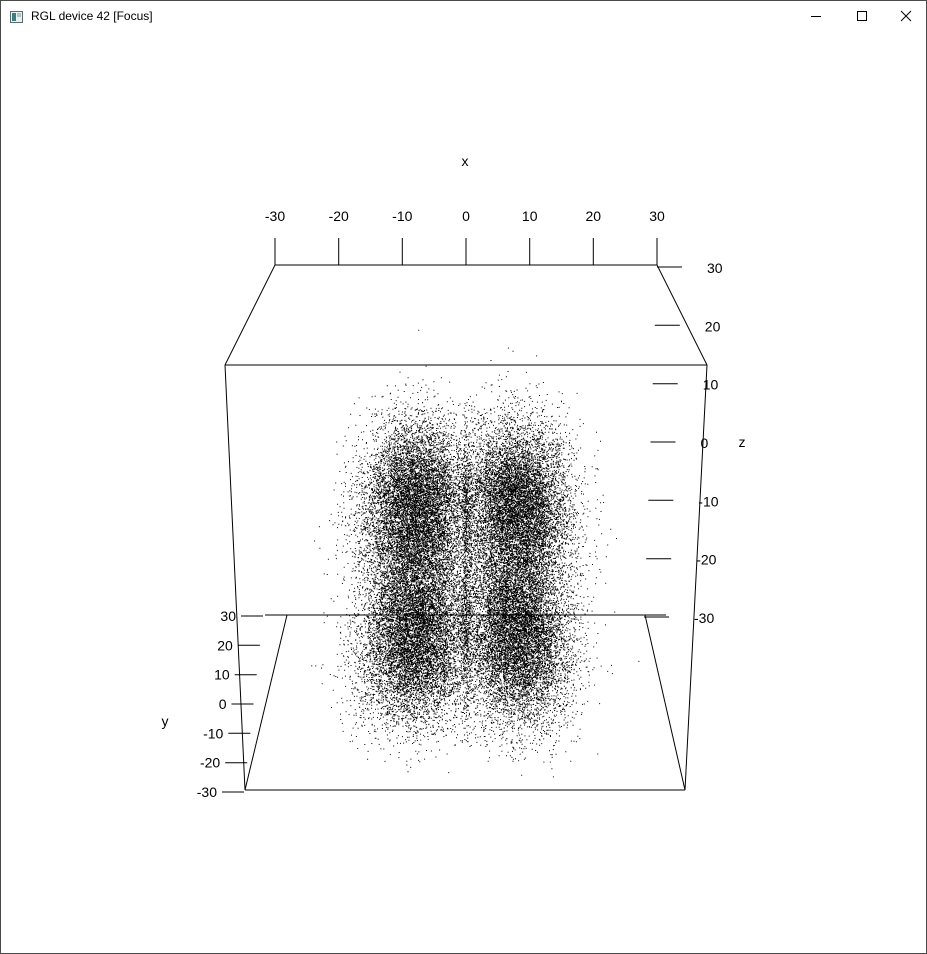 Image resolution: width=927 pixels, height=954 pixels. What do you see at coordinates (16, 16) in the screenshot?
I see `app-icon` at bounding box center [16, 16].